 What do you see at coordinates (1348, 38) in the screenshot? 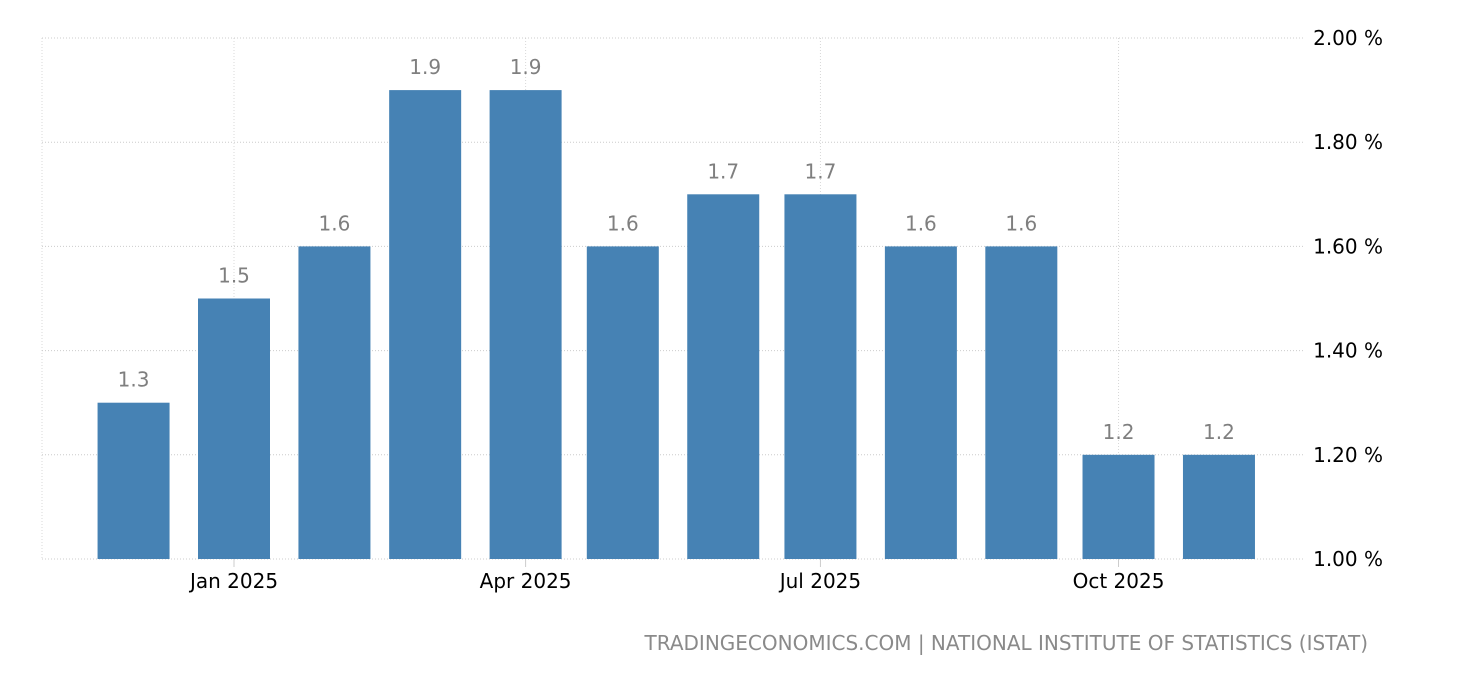
I see `y-tick-label: 2.00 %` at bounding box center [1348, 38].